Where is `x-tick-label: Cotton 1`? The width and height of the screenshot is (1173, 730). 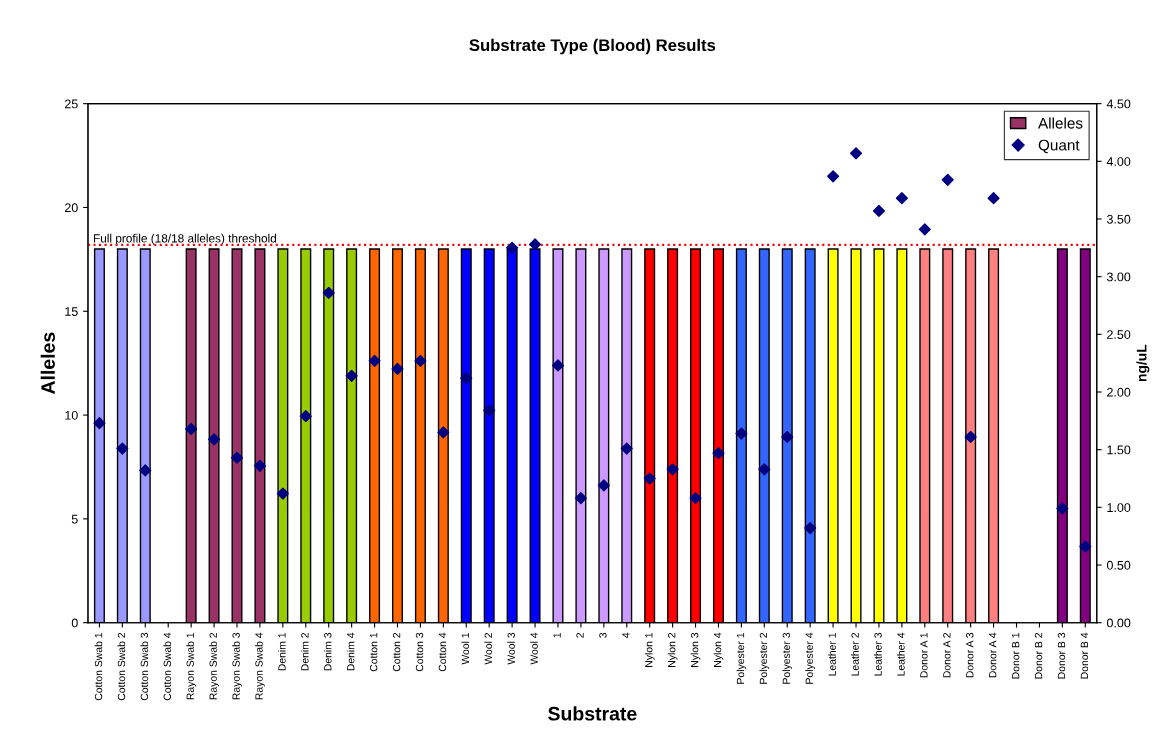 x-tick-label: Cotton 1 is located at coordinates (373, 652).